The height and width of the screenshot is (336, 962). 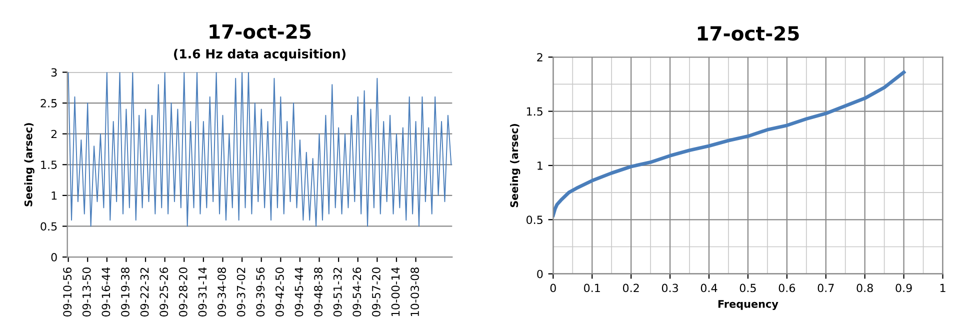 I want to click on x-tick-label: 10-03-08, so click(x=415, y=292).